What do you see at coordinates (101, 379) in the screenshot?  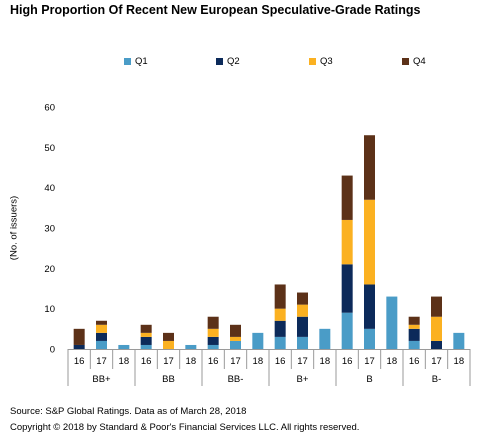 I see `x-group-label-bbplus: BB+` at bounding box center [101, 379].